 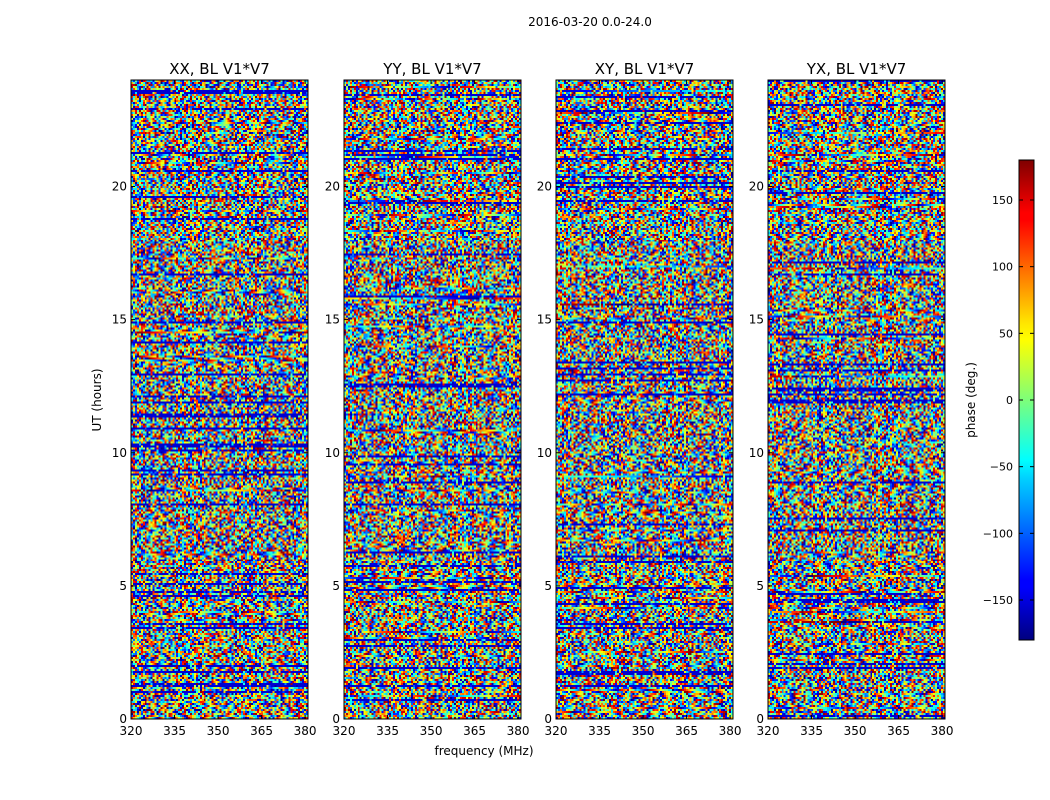 I want to click on colorbar-tick-label: −150, so click(x=998, y=600).